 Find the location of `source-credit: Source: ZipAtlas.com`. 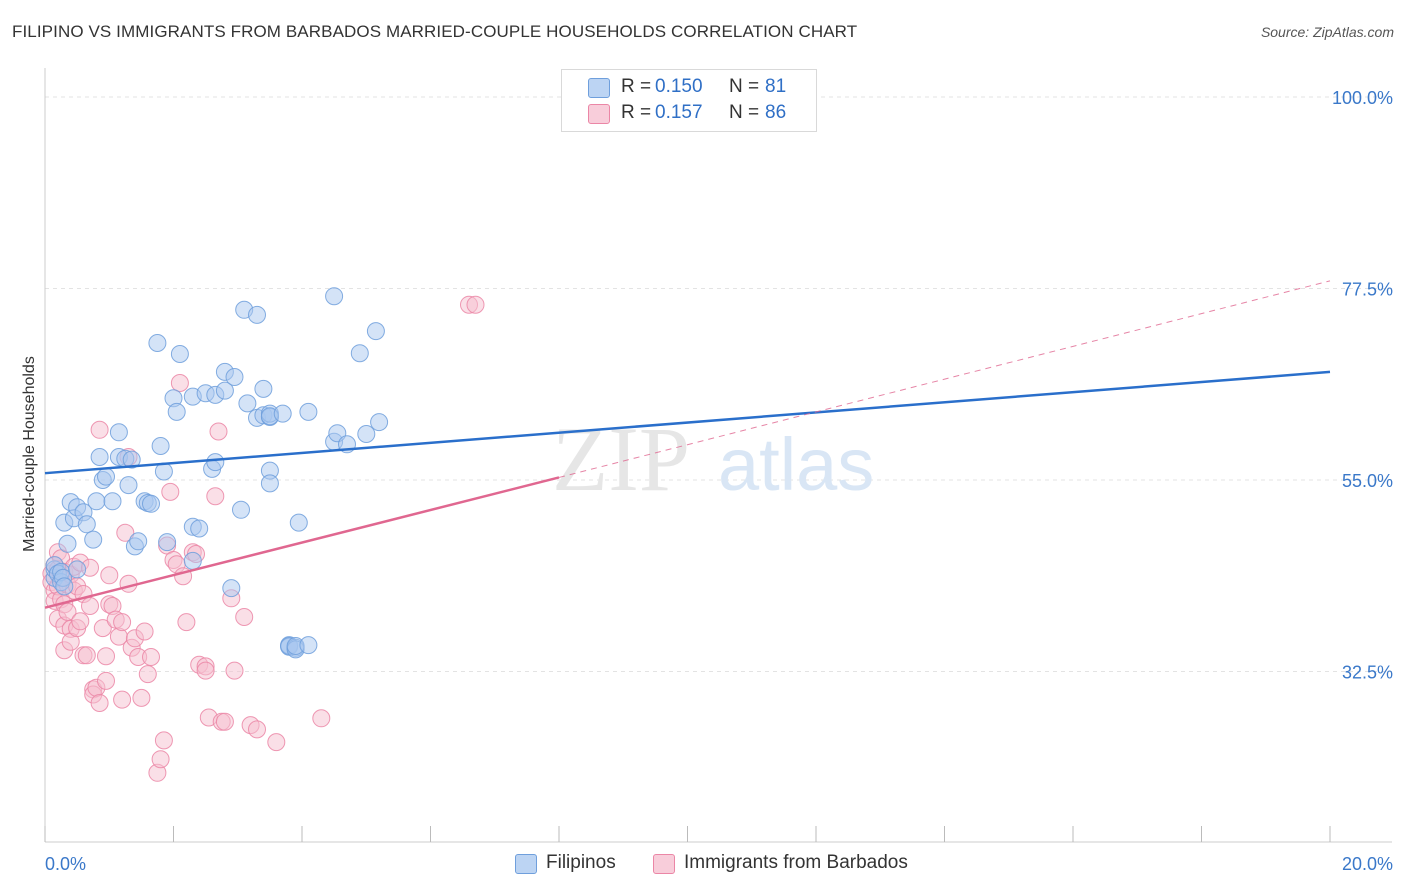

source-credit: Source: ZipAtlas.com is located at coordinates (1327, 32).